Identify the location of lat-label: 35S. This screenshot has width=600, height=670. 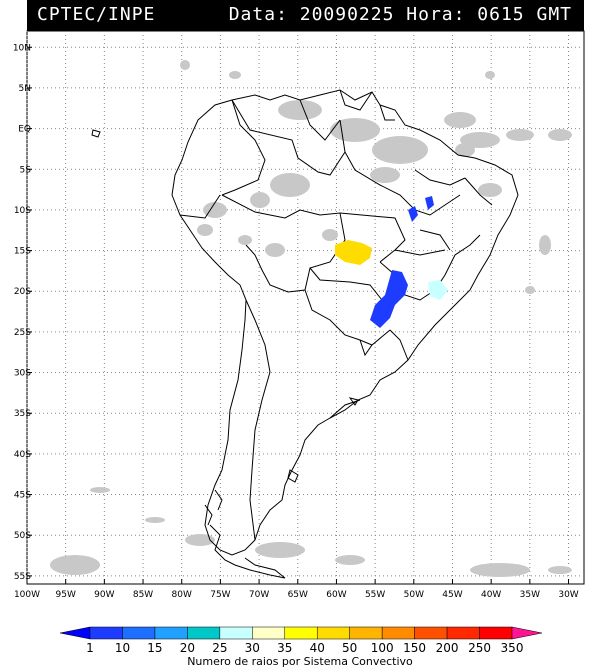
(22, 414).